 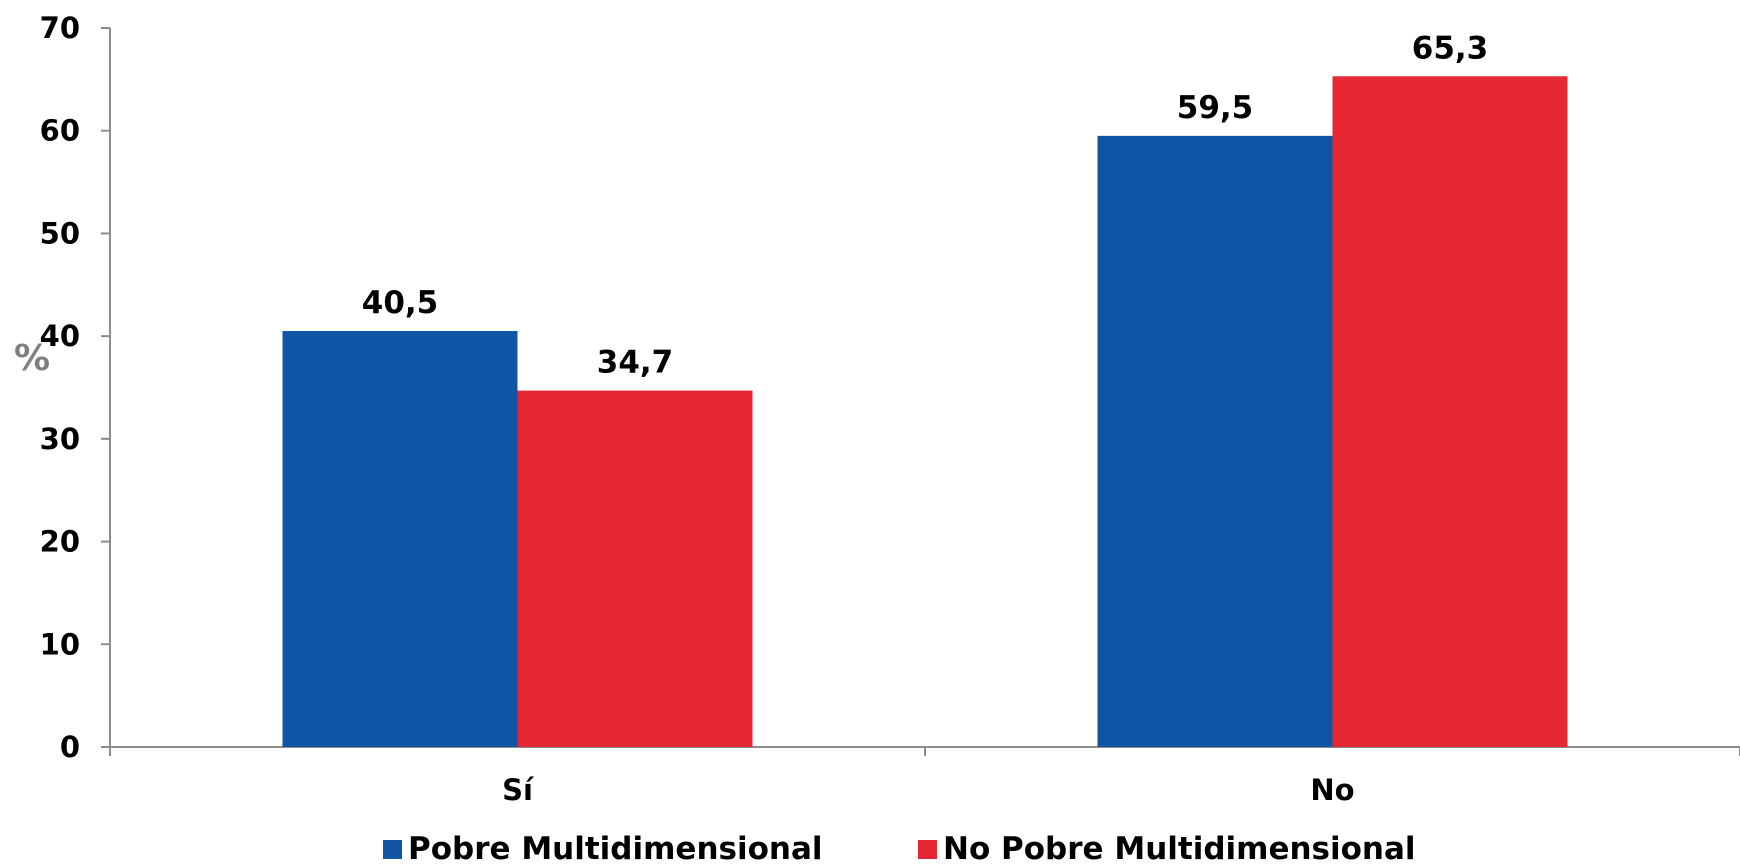 I want to click on legend-item-no-pobre: No Pobre Multidimensional, so click(x=1167, y=849).